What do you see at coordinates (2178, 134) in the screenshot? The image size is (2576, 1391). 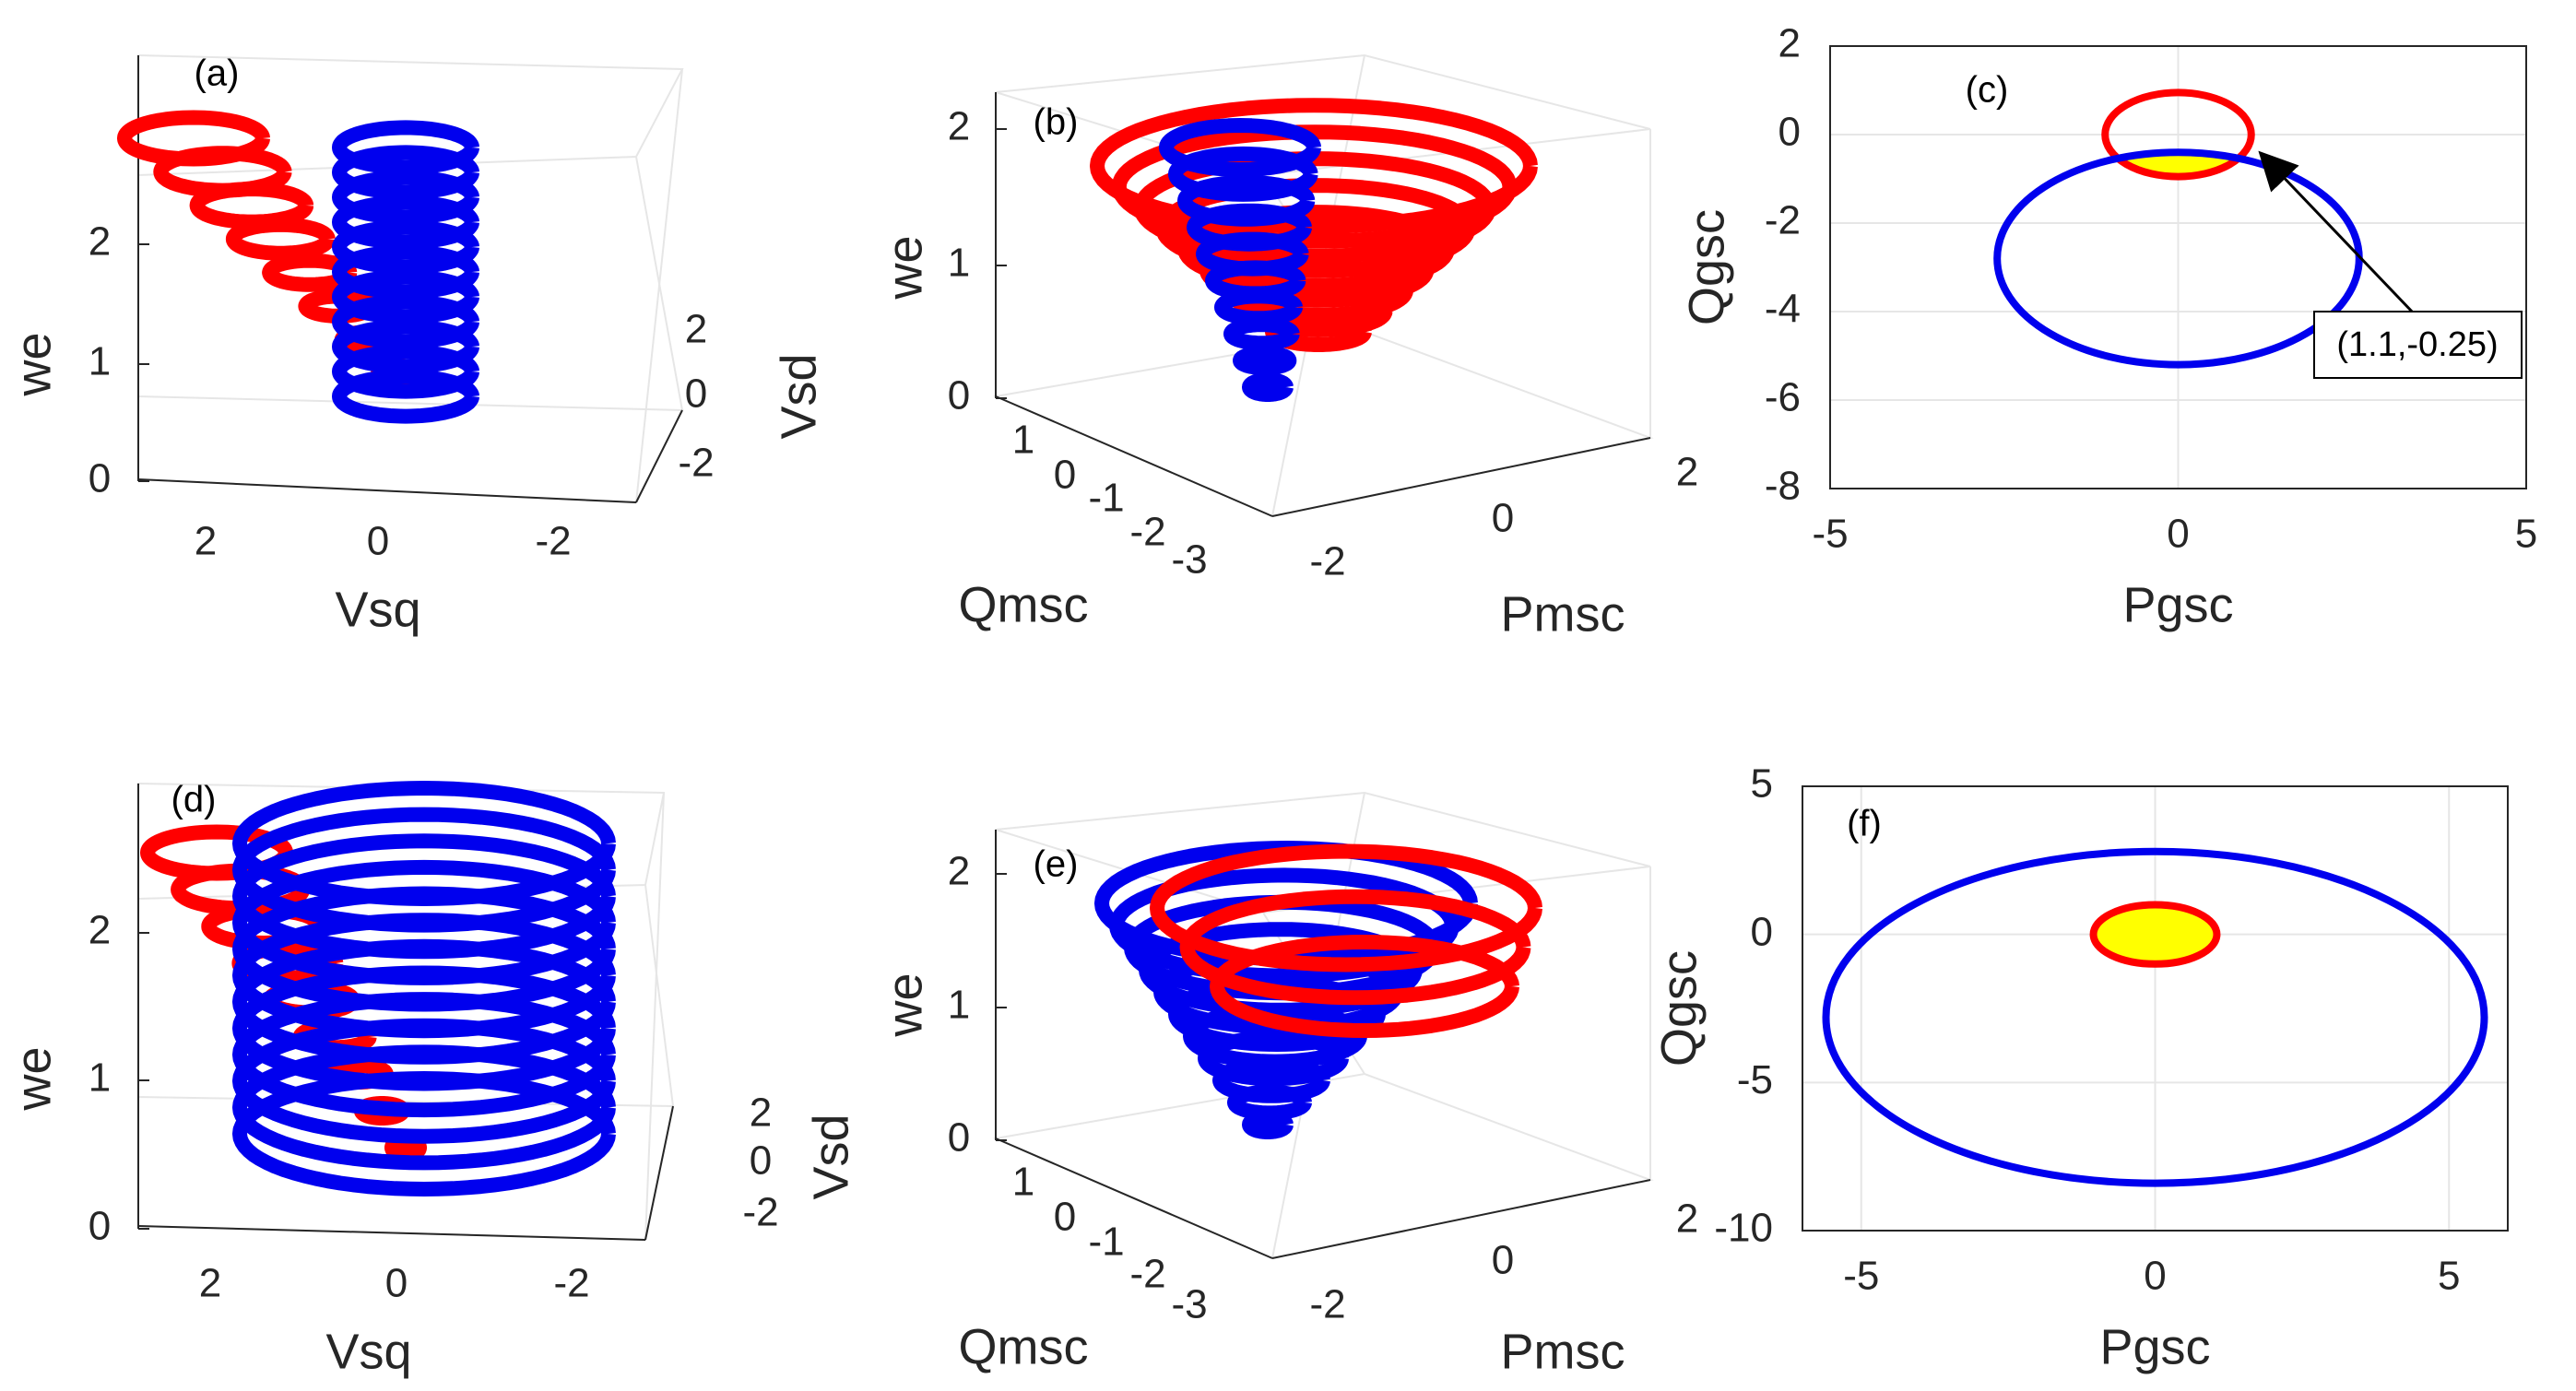 I see `curve-c-red` at bounding box center [2178, 134].